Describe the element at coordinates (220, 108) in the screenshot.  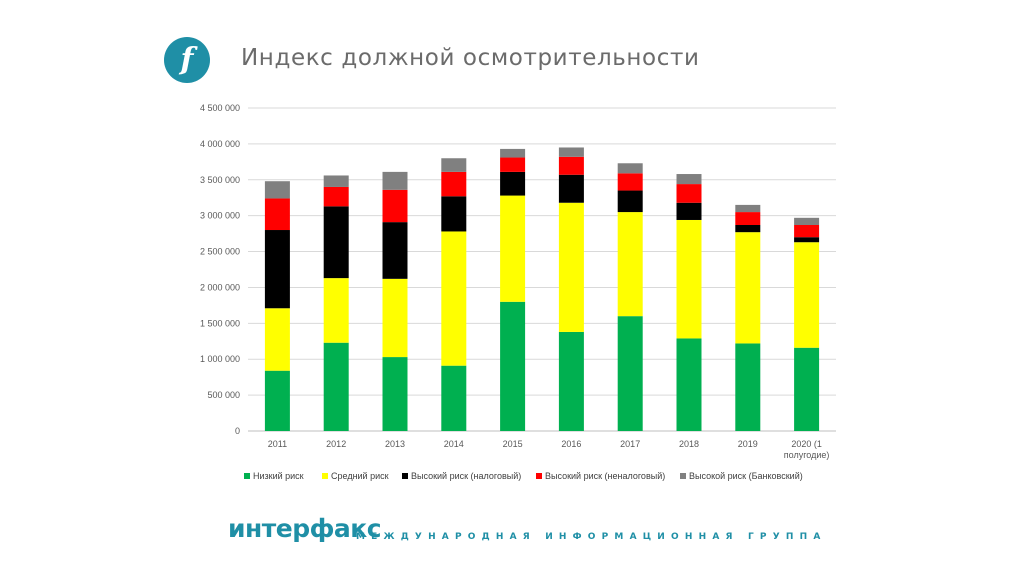
I see `y-tick-label: 4 500 000` at that location.